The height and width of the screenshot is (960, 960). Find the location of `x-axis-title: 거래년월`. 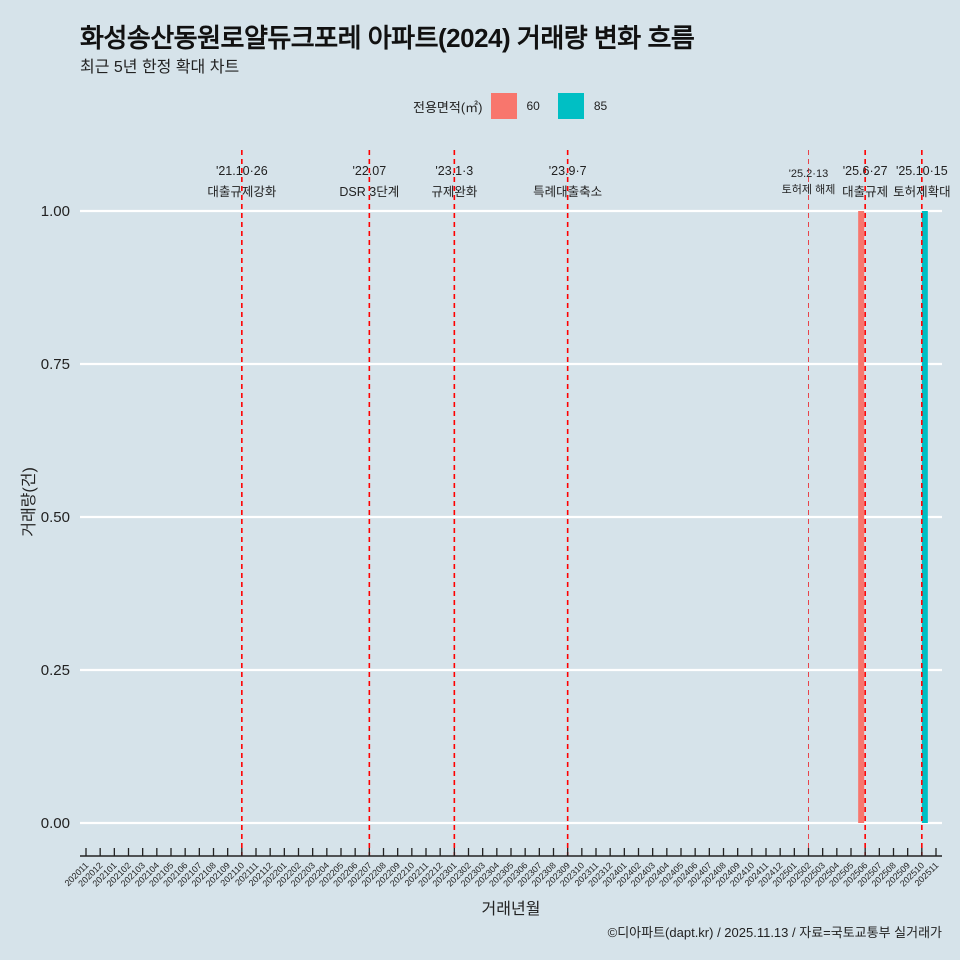

x-axis-title: 거래년월 is located at coordinates (511, 909).